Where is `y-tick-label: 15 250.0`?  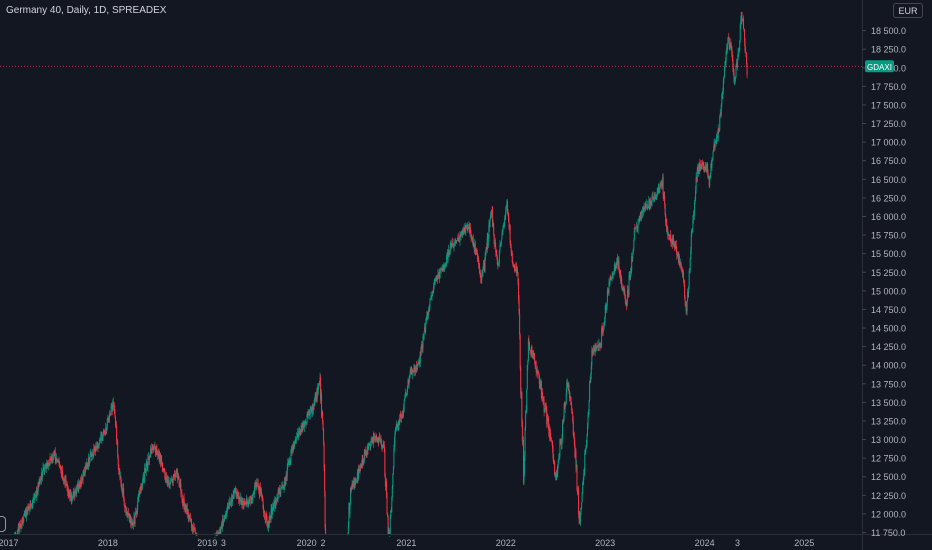
y-tick-label: 15 250.0 is located at coordinates (888, 273).